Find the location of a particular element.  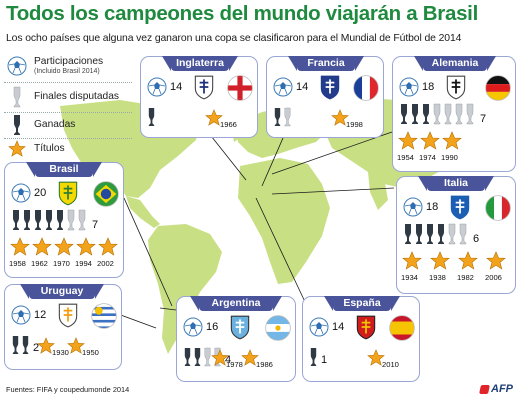

legend-ganadas-label: Ganadas is located at coordinates (55, 124).